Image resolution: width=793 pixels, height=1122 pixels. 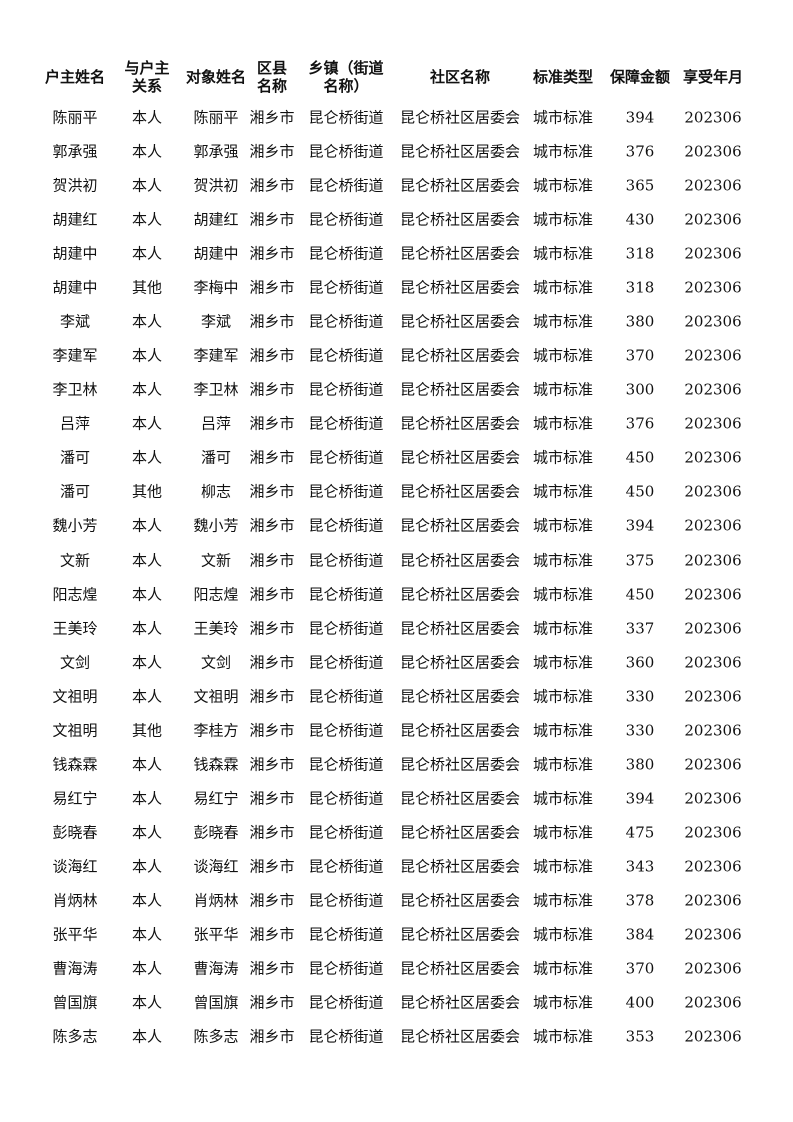 What do you see at coordinates (640, 866) in the screenshot?
I see `table-cell: 343` at bounding box center [640, 866].